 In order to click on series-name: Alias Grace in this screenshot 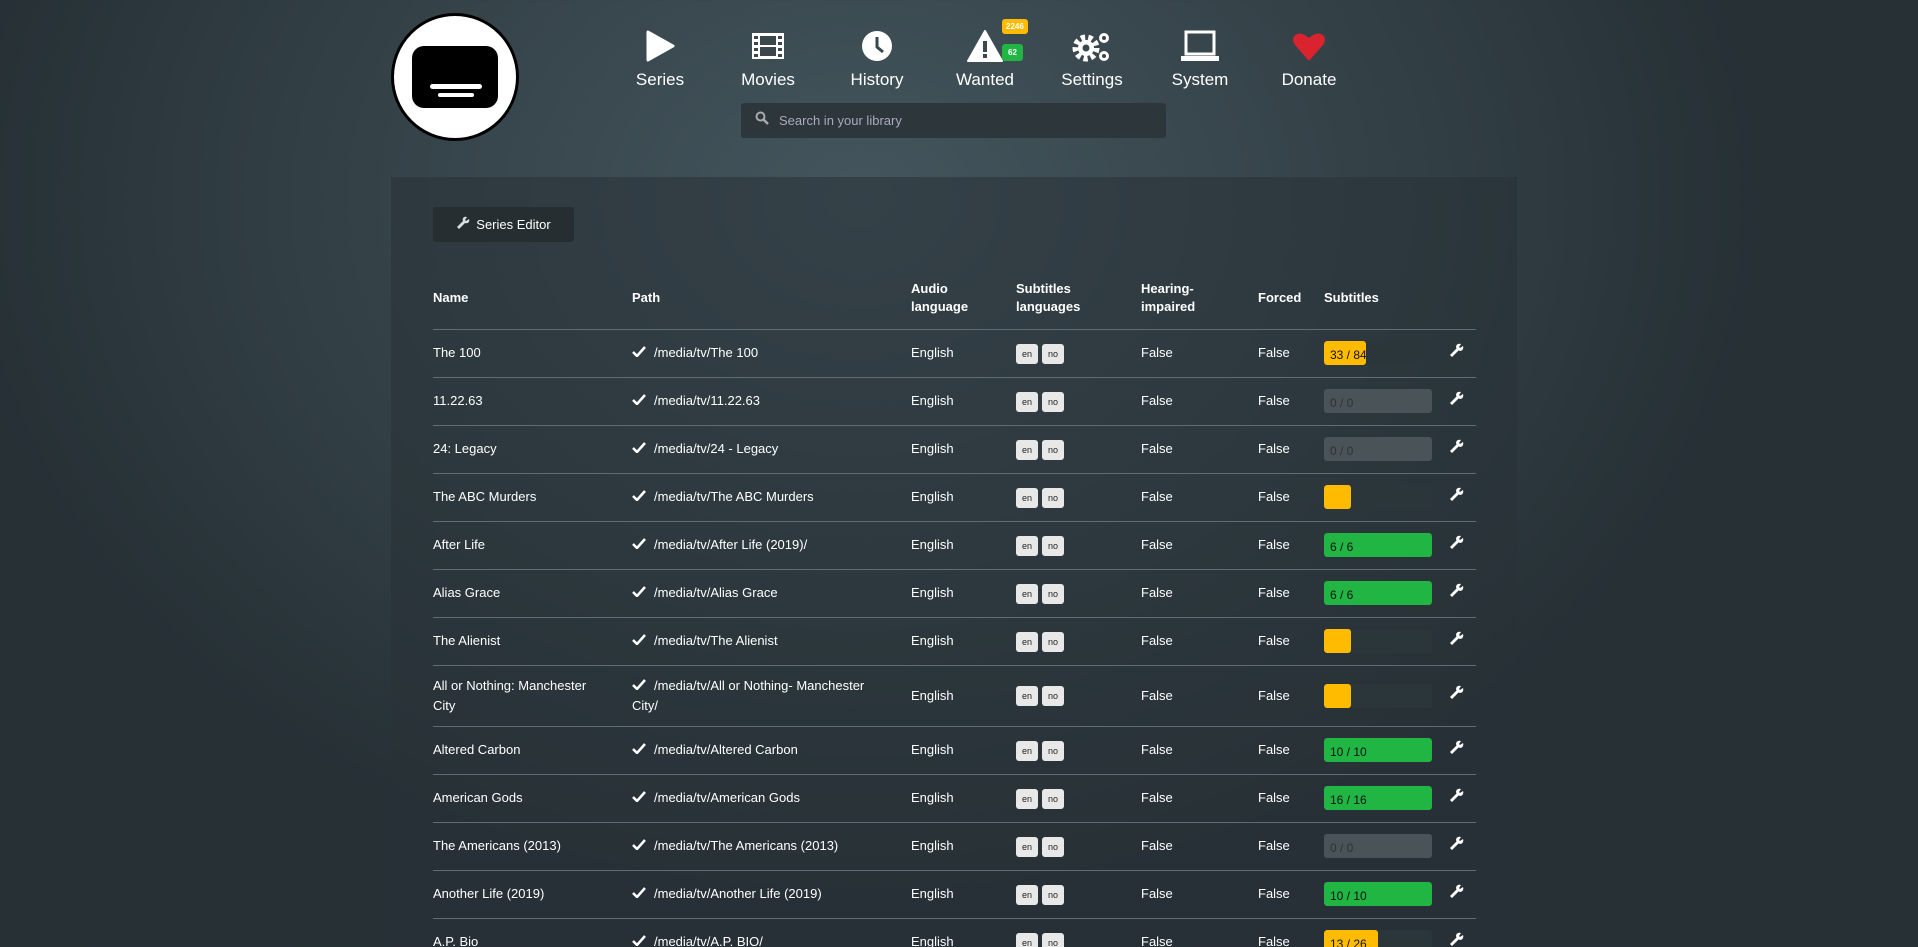, I will do `click(532, 592)`.